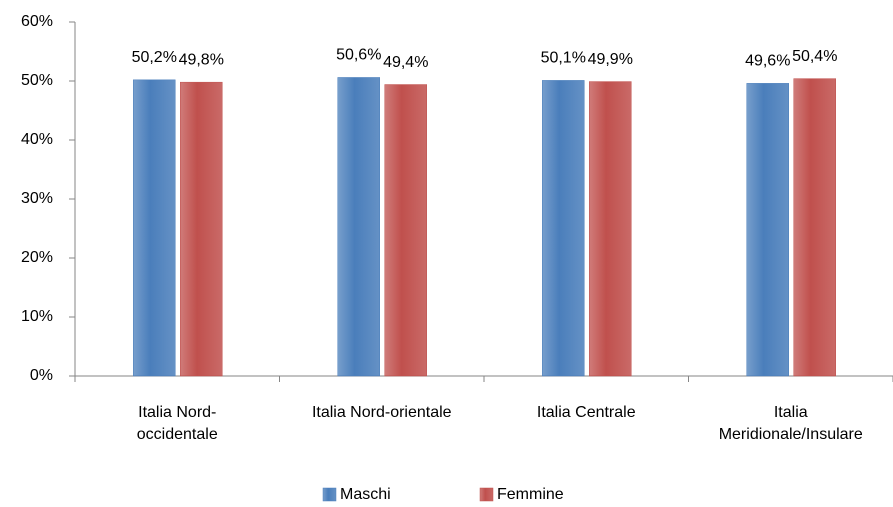 This screenshot has height=507, width=893. I want to click on y-tick-label: 10%, so click(37, 316).